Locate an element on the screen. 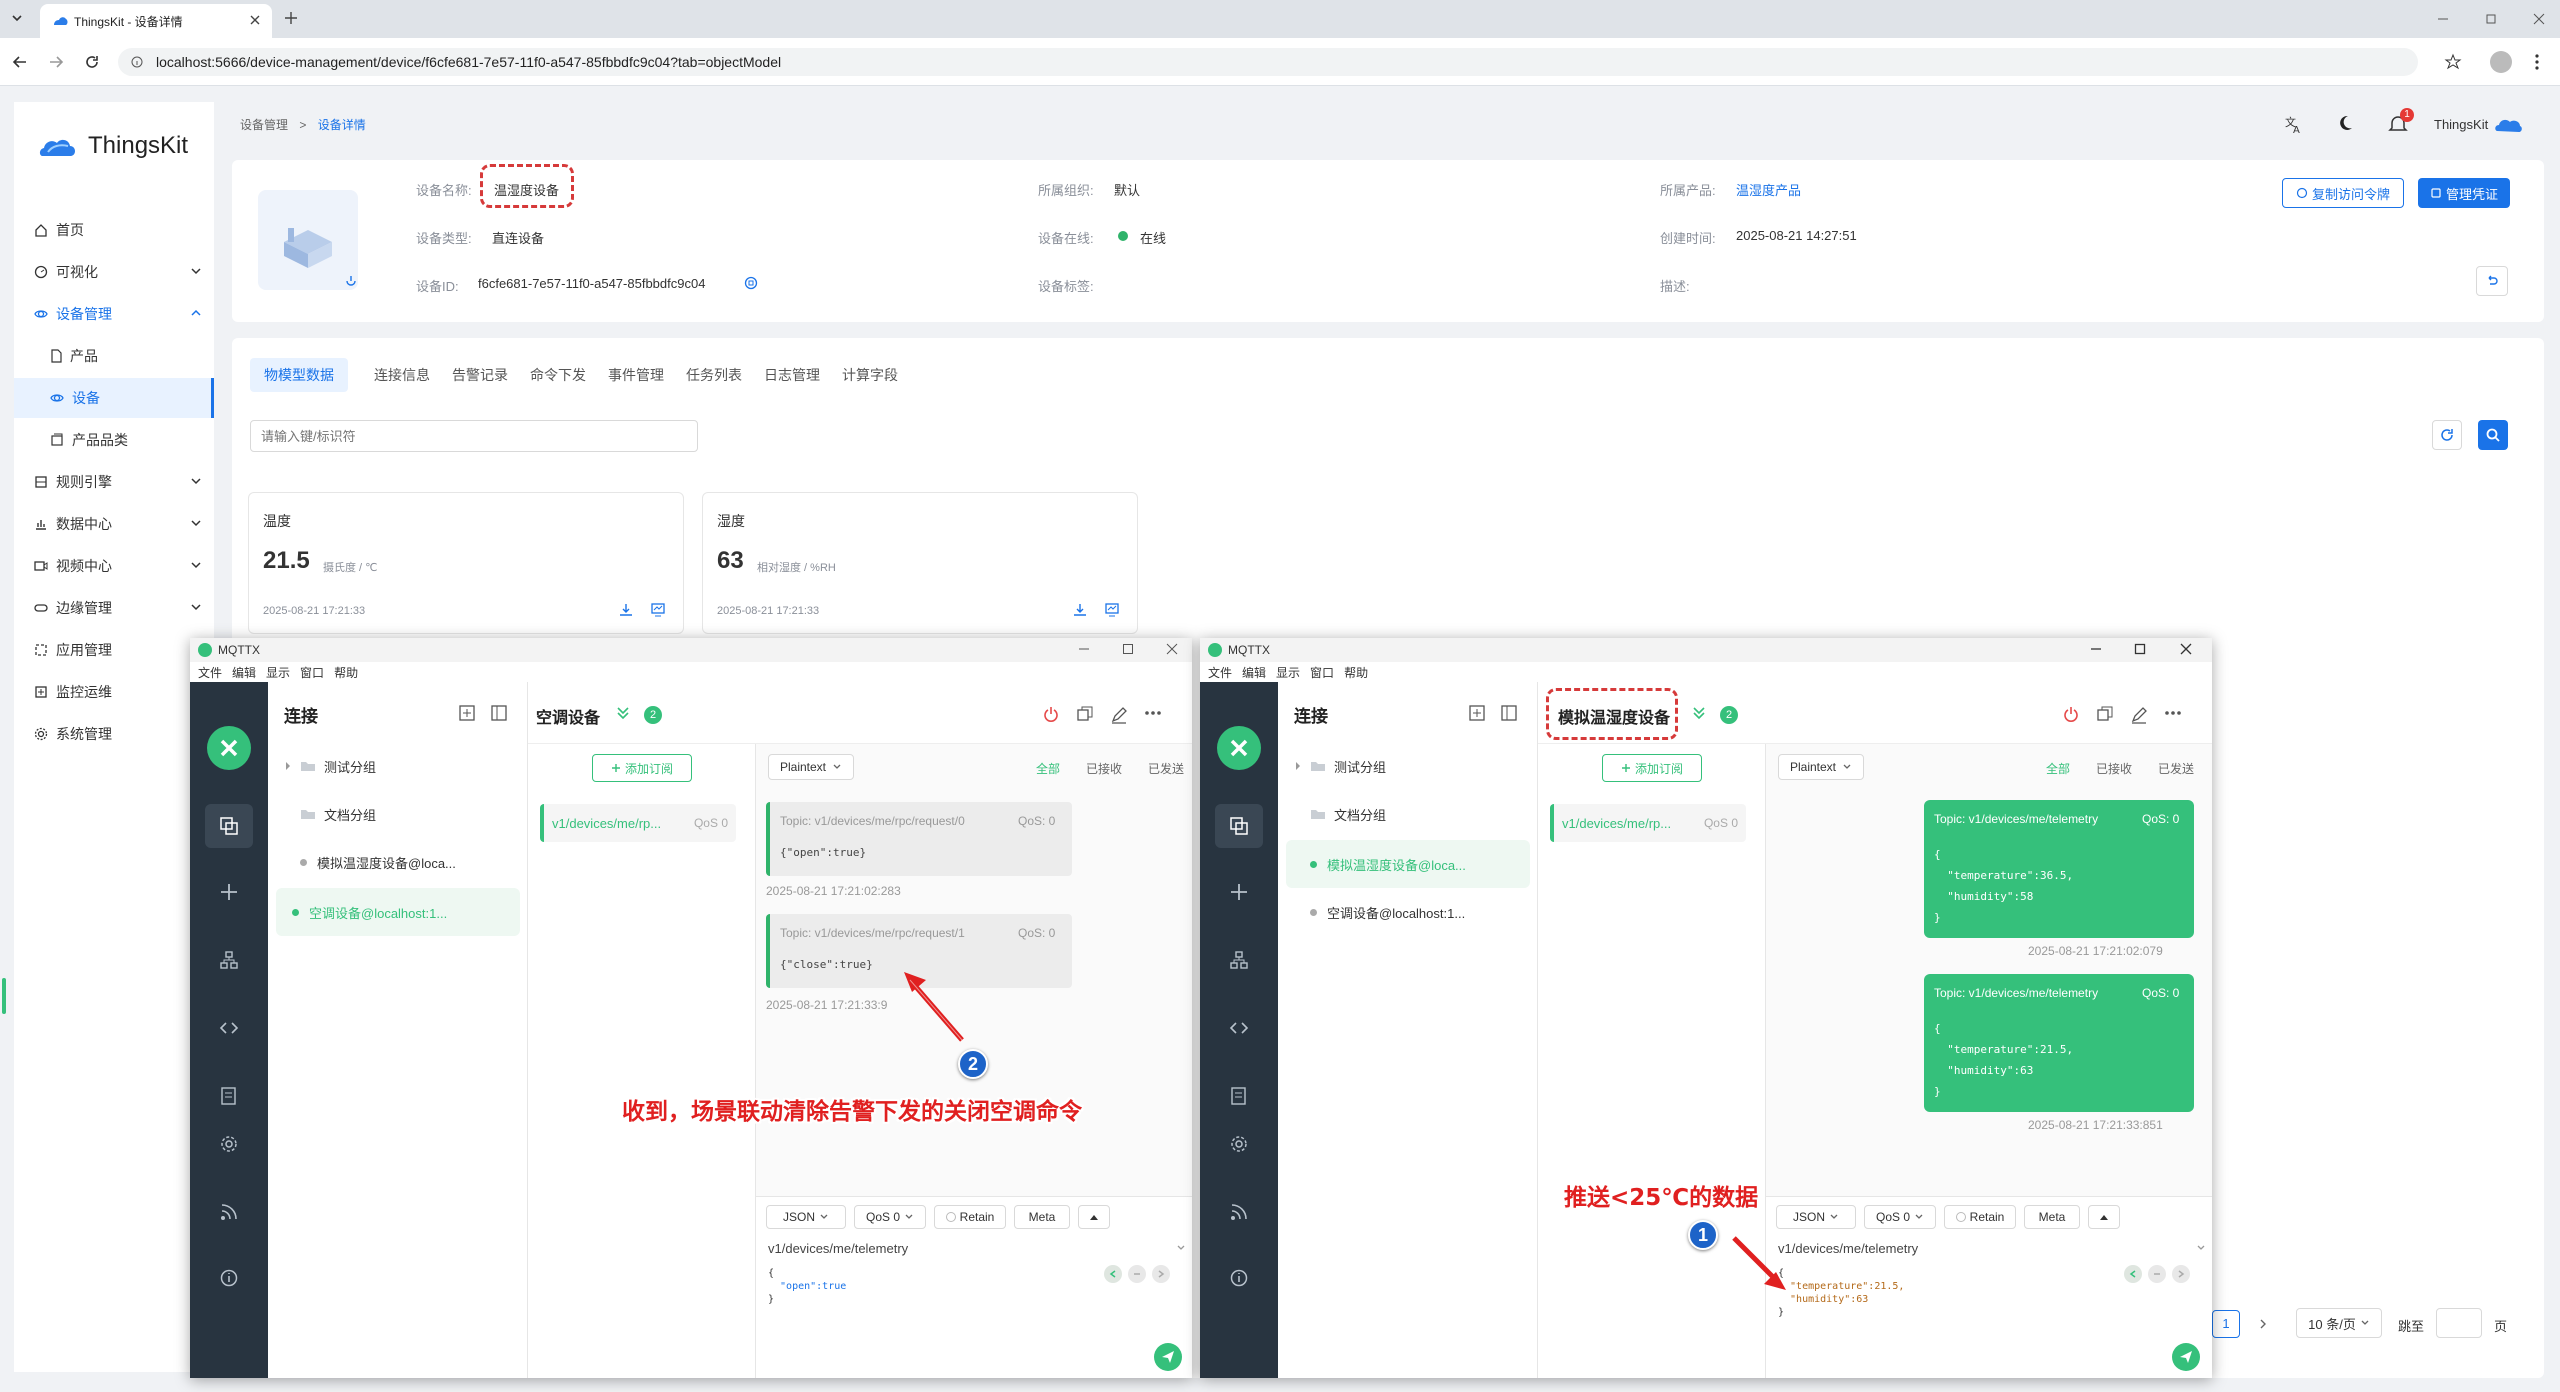 Image resolution: width=2560 pixels, height=1392 pixels. tab-list-chevron-icon is located at coordinates (17, 18).